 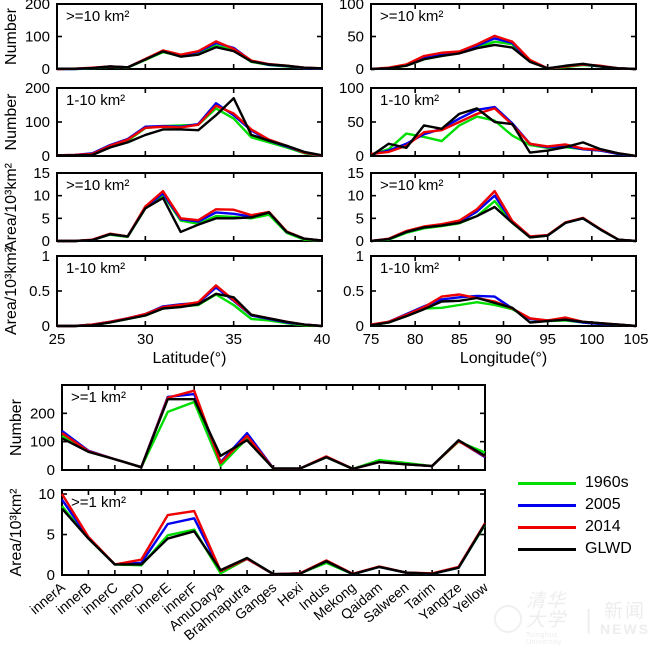 I want to click on watermark-university-en: Tsinghua University, so click(x=544, y=639).